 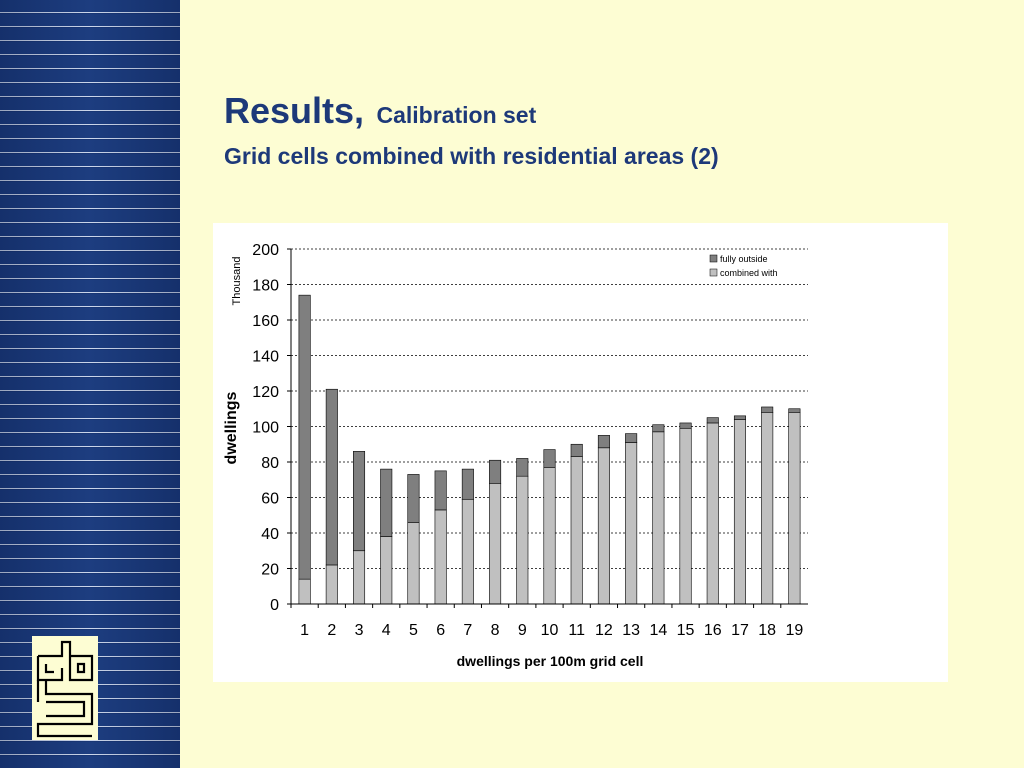 What do you see at coordinates (713, 272) in the screenshot?
I see `legend-swatch-combined-with` at bounding box center [713, 272].